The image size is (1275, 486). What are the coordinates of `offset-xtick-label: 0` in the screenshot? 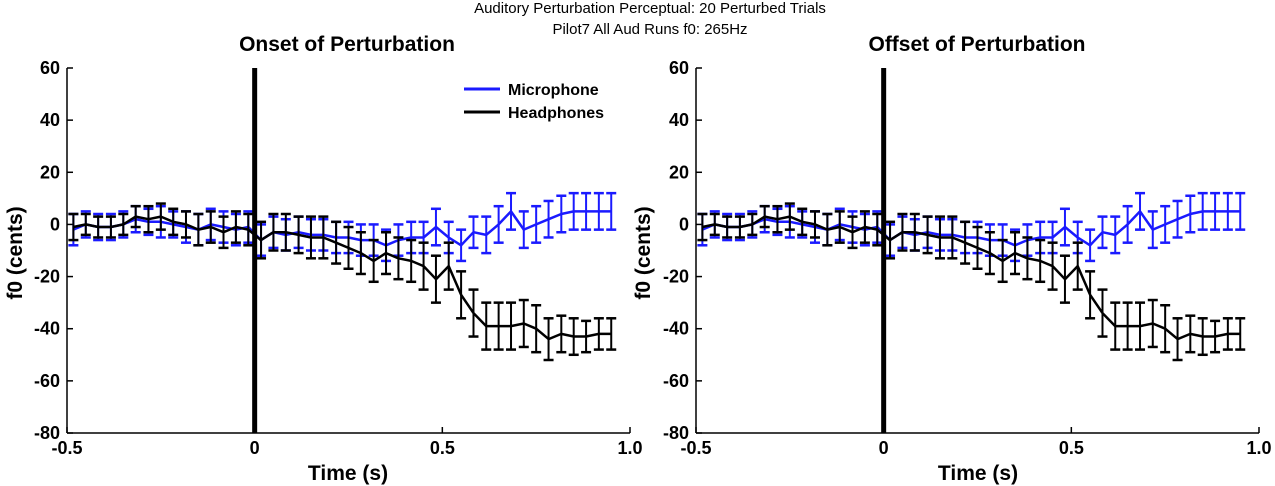 It's located at (884, 448).